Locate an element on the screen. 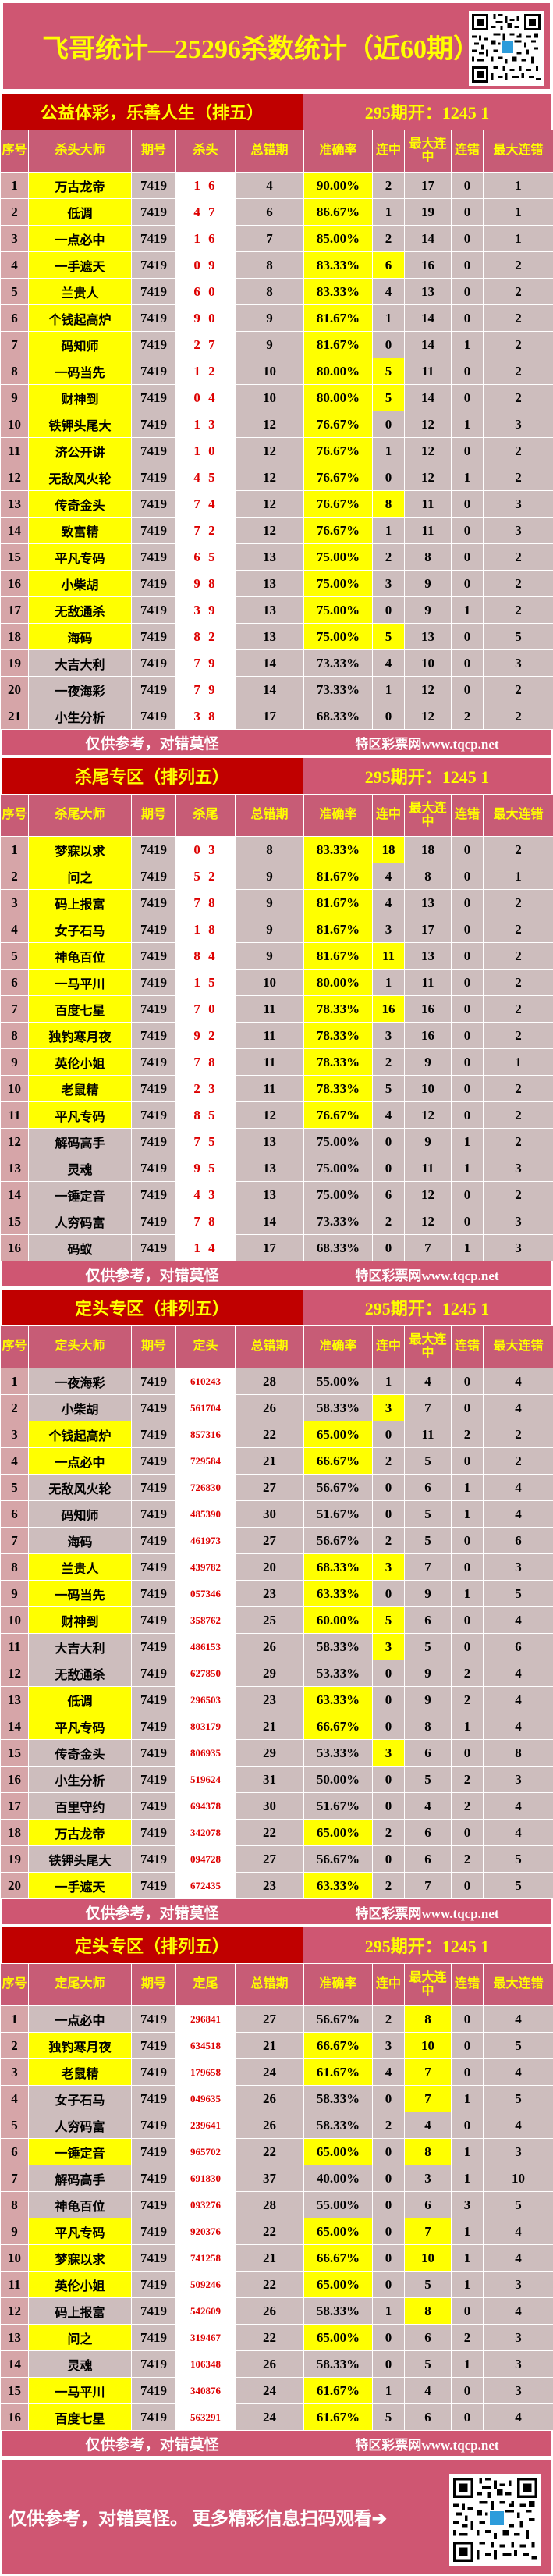  cell-kill-numbers: 461973 is located at coordinates (206, 1541).